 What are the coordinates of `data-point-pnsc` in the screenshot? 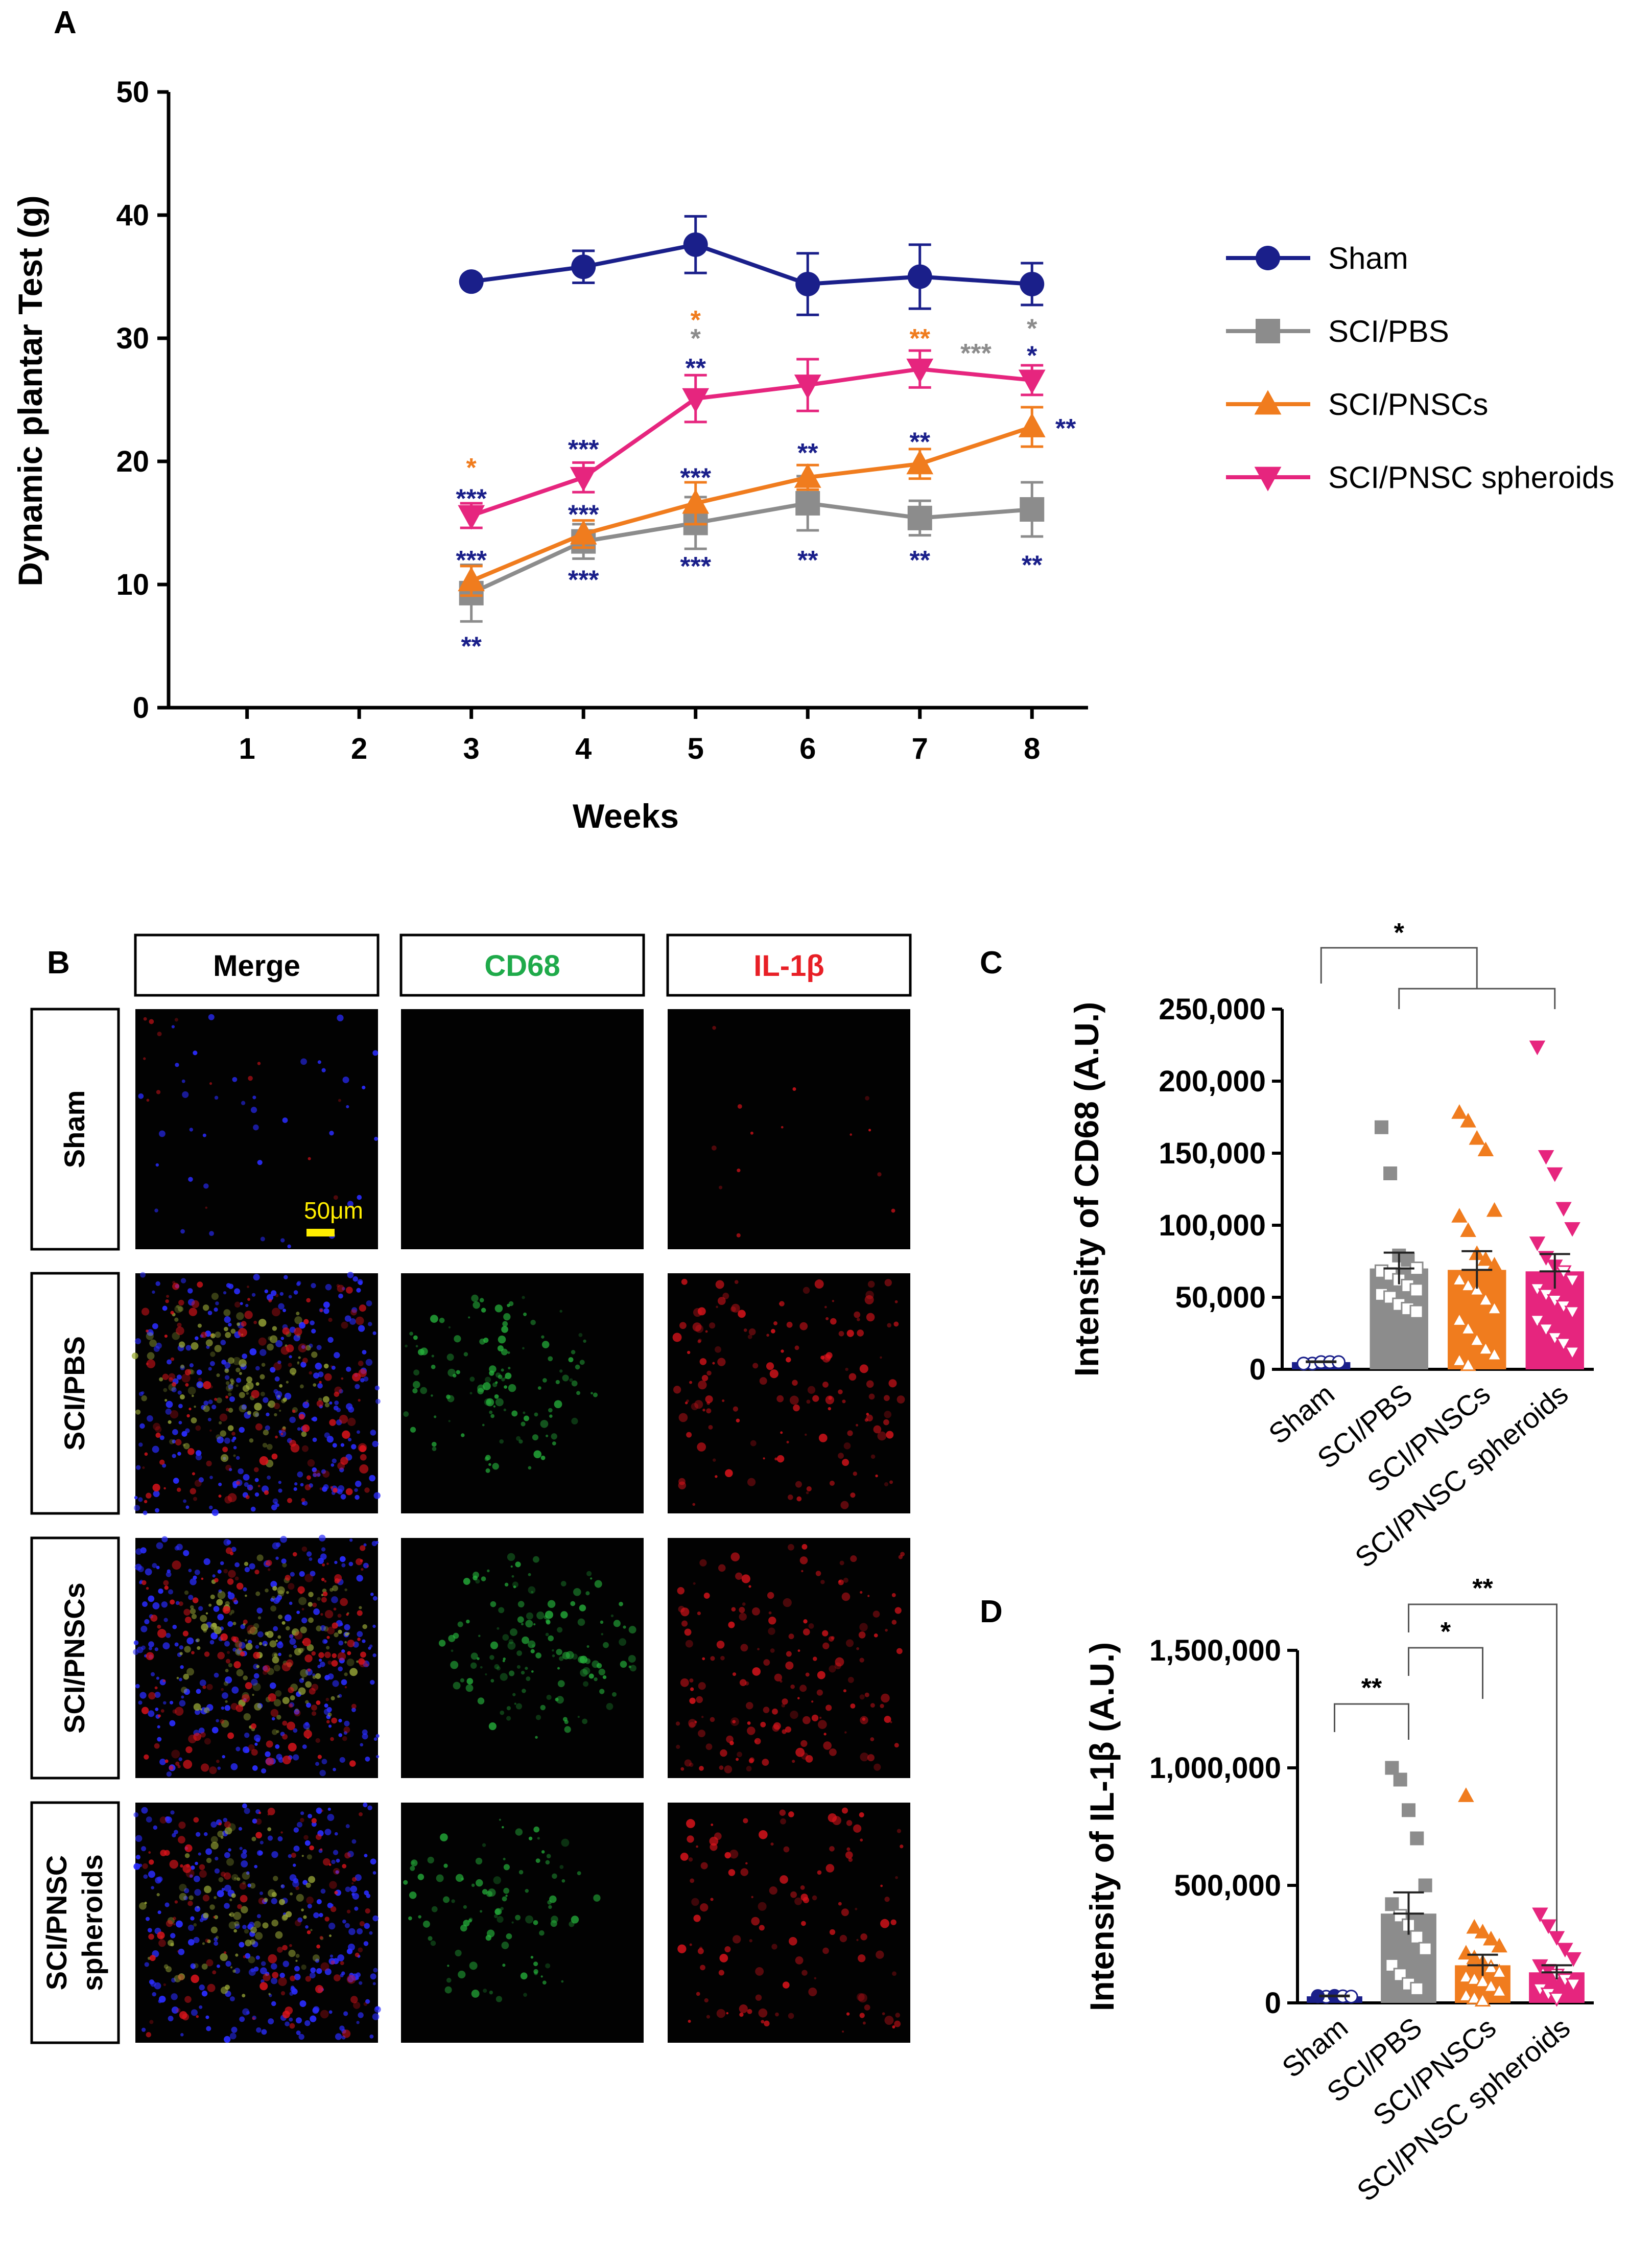 It's located at (1459, 1215).